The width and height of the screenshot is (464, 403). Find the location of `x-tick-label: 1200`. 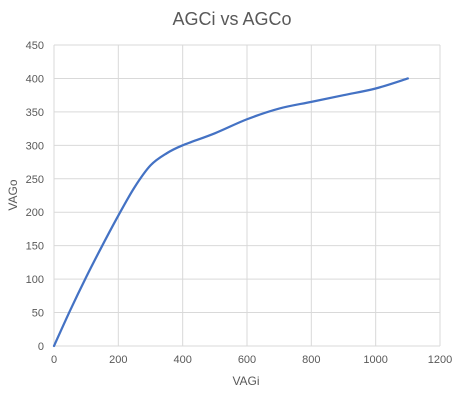

x-tick-label: 1200 is located at coordinates (440, 360).